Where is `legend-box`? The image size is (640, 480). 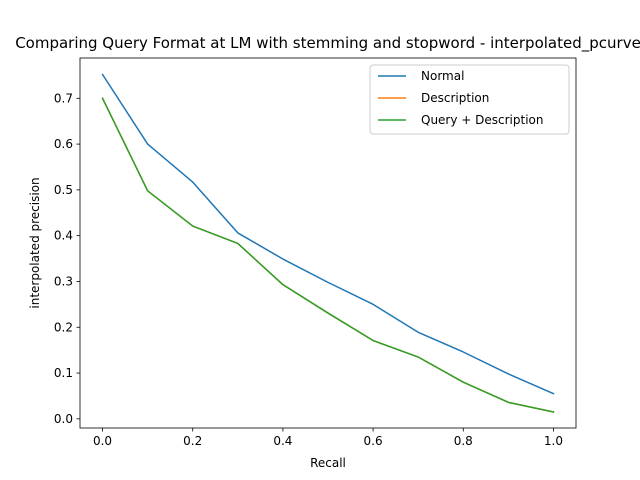 legend-box is located at coordinates (469, 99).